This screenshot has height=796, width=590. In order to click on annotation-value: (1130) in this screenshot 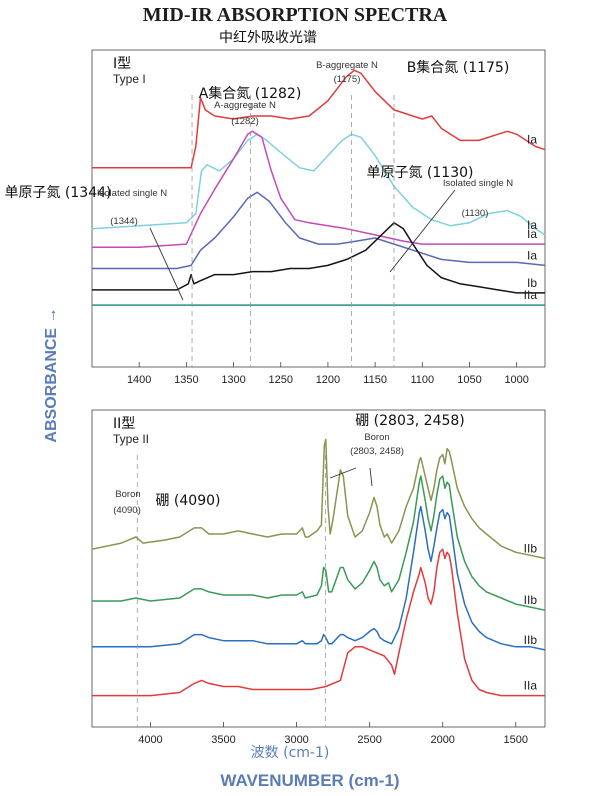, I will do `click(475, 213)`.